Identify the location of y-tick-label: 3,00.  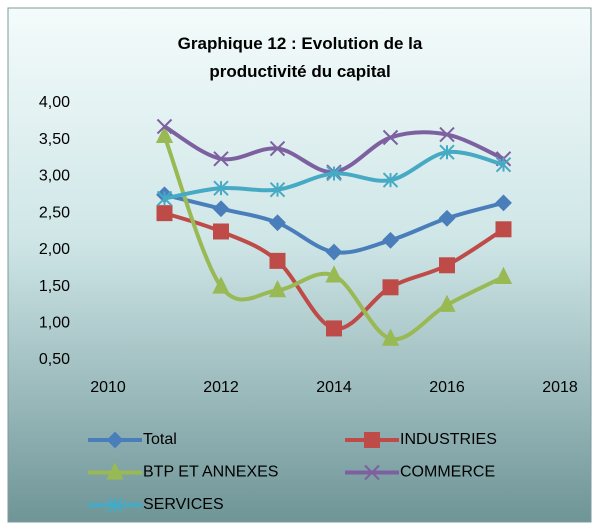
(54, 176).